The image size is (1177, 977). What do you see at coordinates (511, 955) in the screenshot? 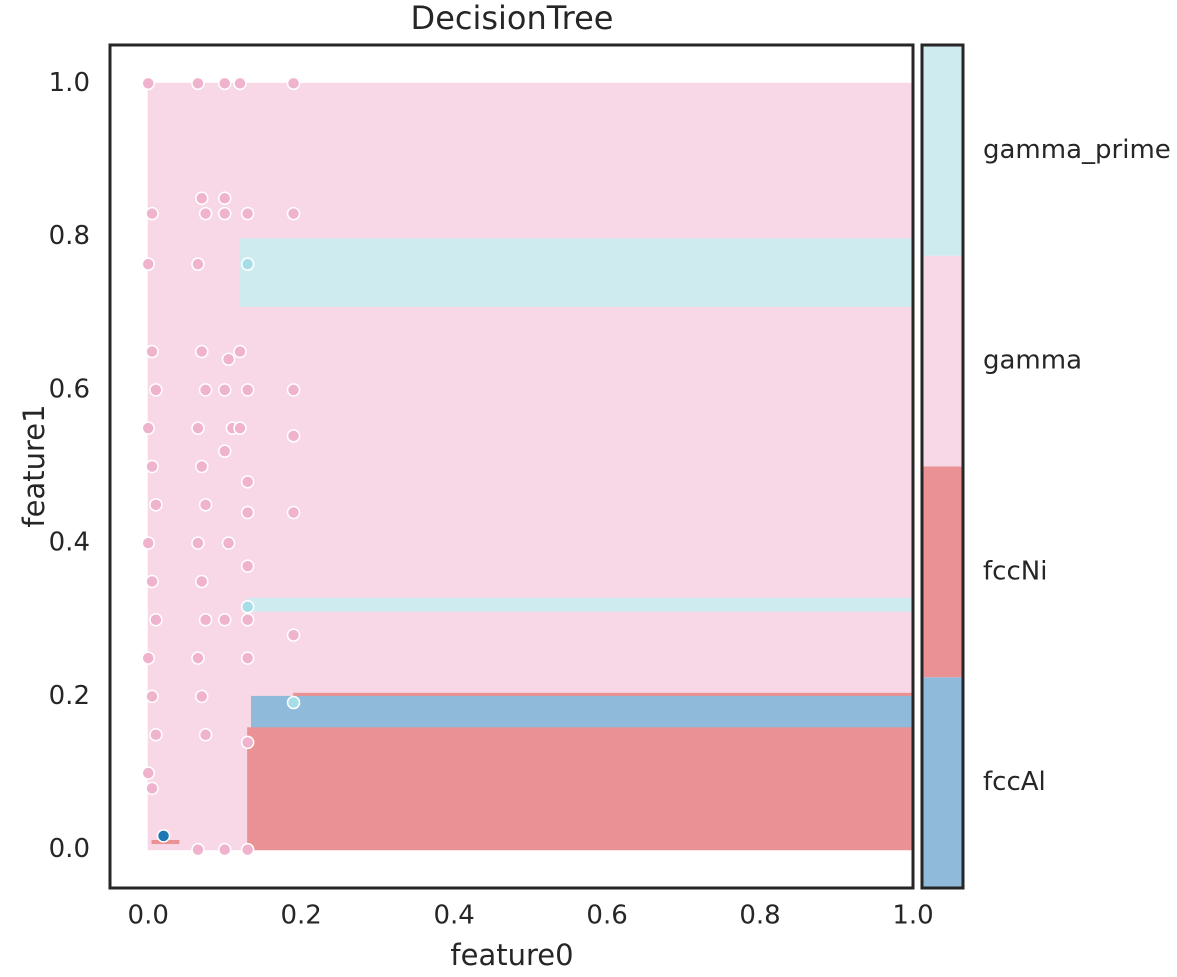
I see `x-axis-label: feature0` at bounding box center [511, 955].